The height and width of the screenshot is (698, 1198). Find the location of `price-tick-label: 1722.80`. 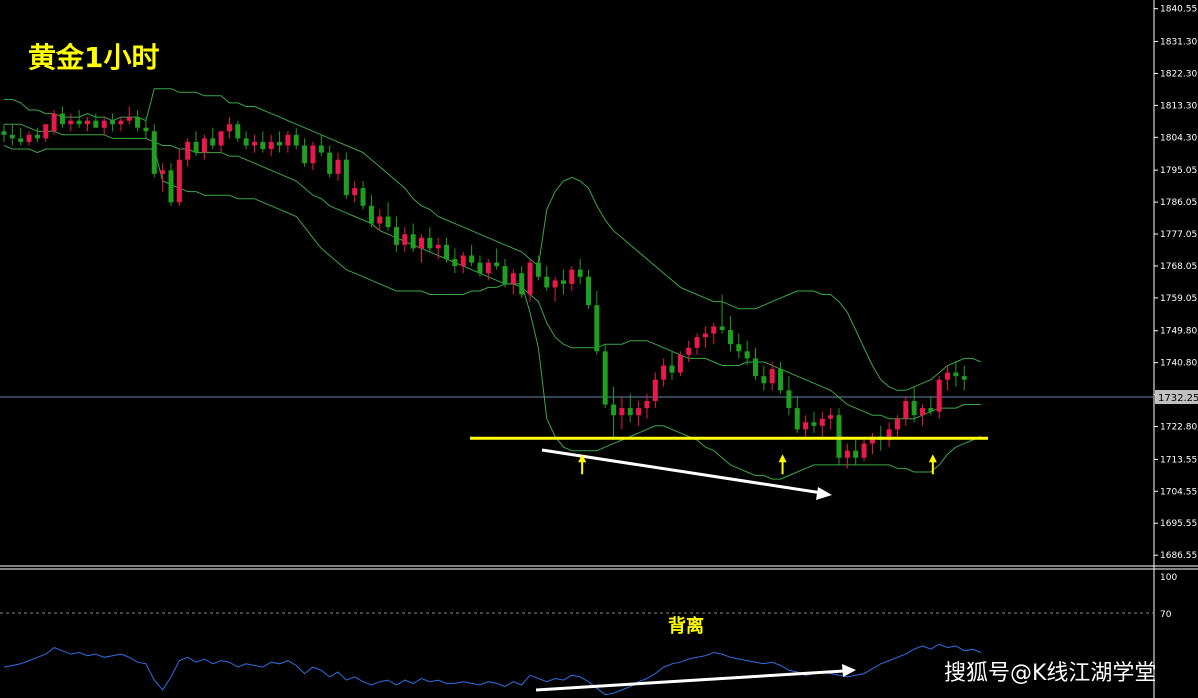

price-tick-label: 1722.80 is located at coordinates (1178, 428).